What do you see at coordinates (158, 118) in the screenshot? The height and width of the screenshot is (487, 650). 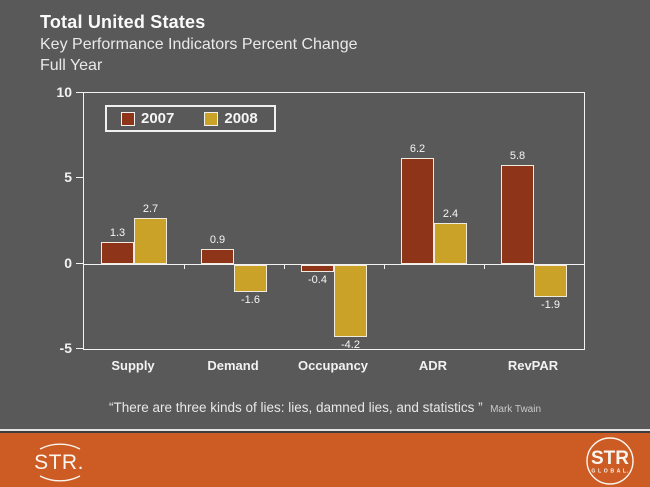 I see `legend-label-2007: 2007` at bounding box center [158, 118].